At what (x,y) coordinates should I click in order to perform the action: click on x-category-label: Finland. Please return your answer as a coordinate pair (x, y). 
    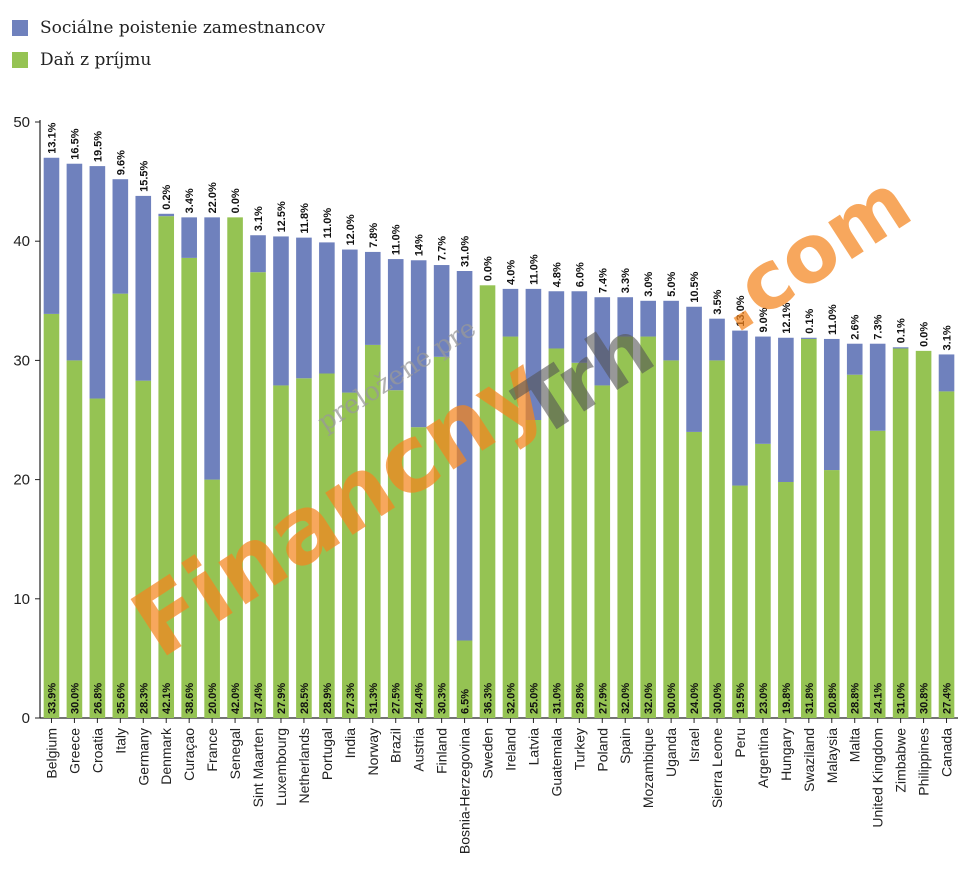
    Looking at the image, I should click on (442, 751).